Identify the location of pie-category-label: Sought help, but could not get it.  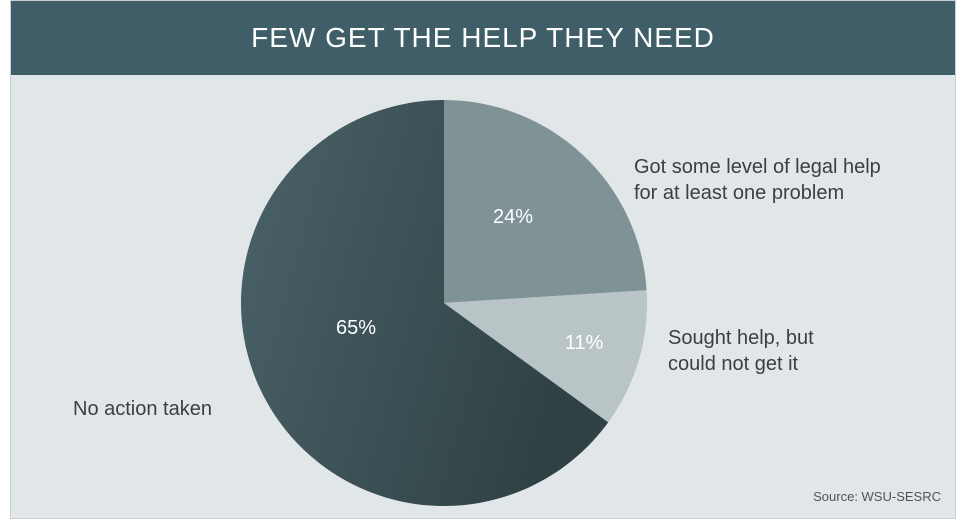
(741, 351).